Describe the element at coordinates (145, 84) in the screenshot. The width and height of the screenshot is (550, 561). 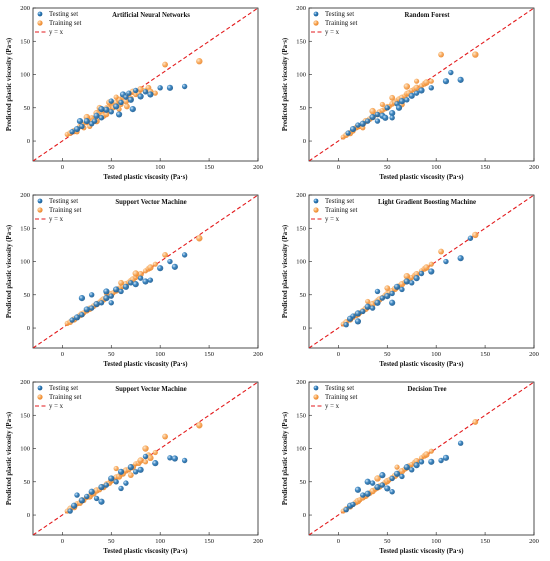
I see `reference-line` at that location.